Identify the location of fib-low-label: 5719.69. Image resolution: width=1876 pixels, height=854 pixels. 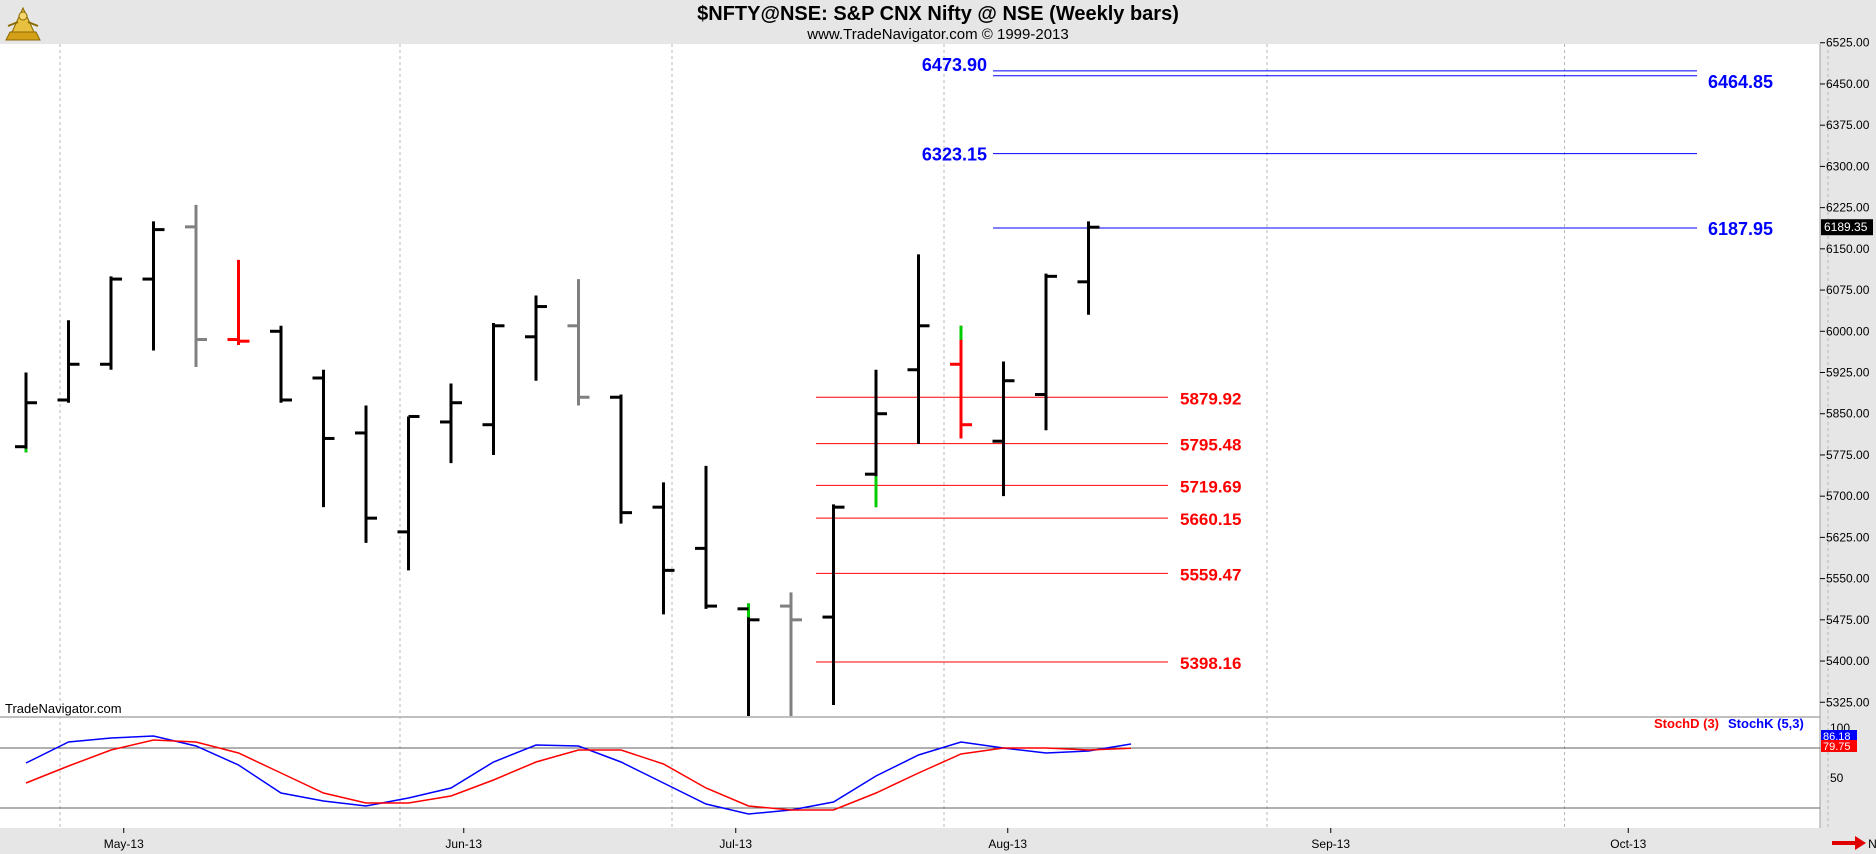
(1210, 486).